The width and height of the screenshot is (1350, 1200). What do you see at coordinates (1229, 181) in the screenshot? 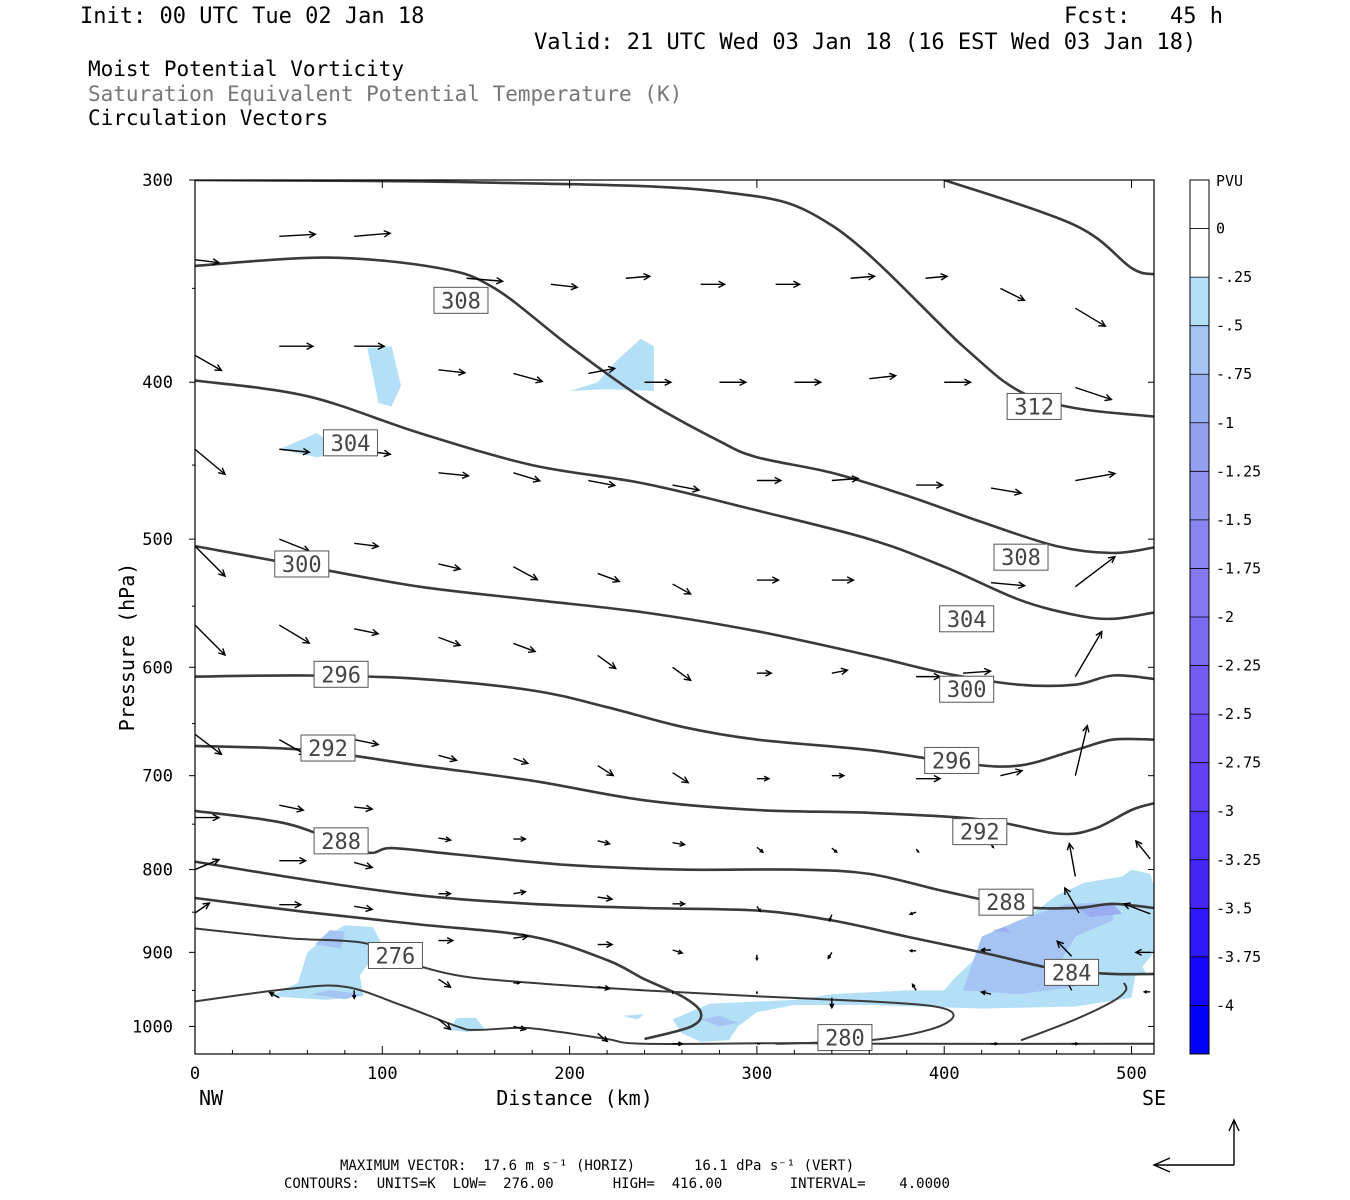
I see `colorbar-title: PVU` at bounding box center [1229, 181].